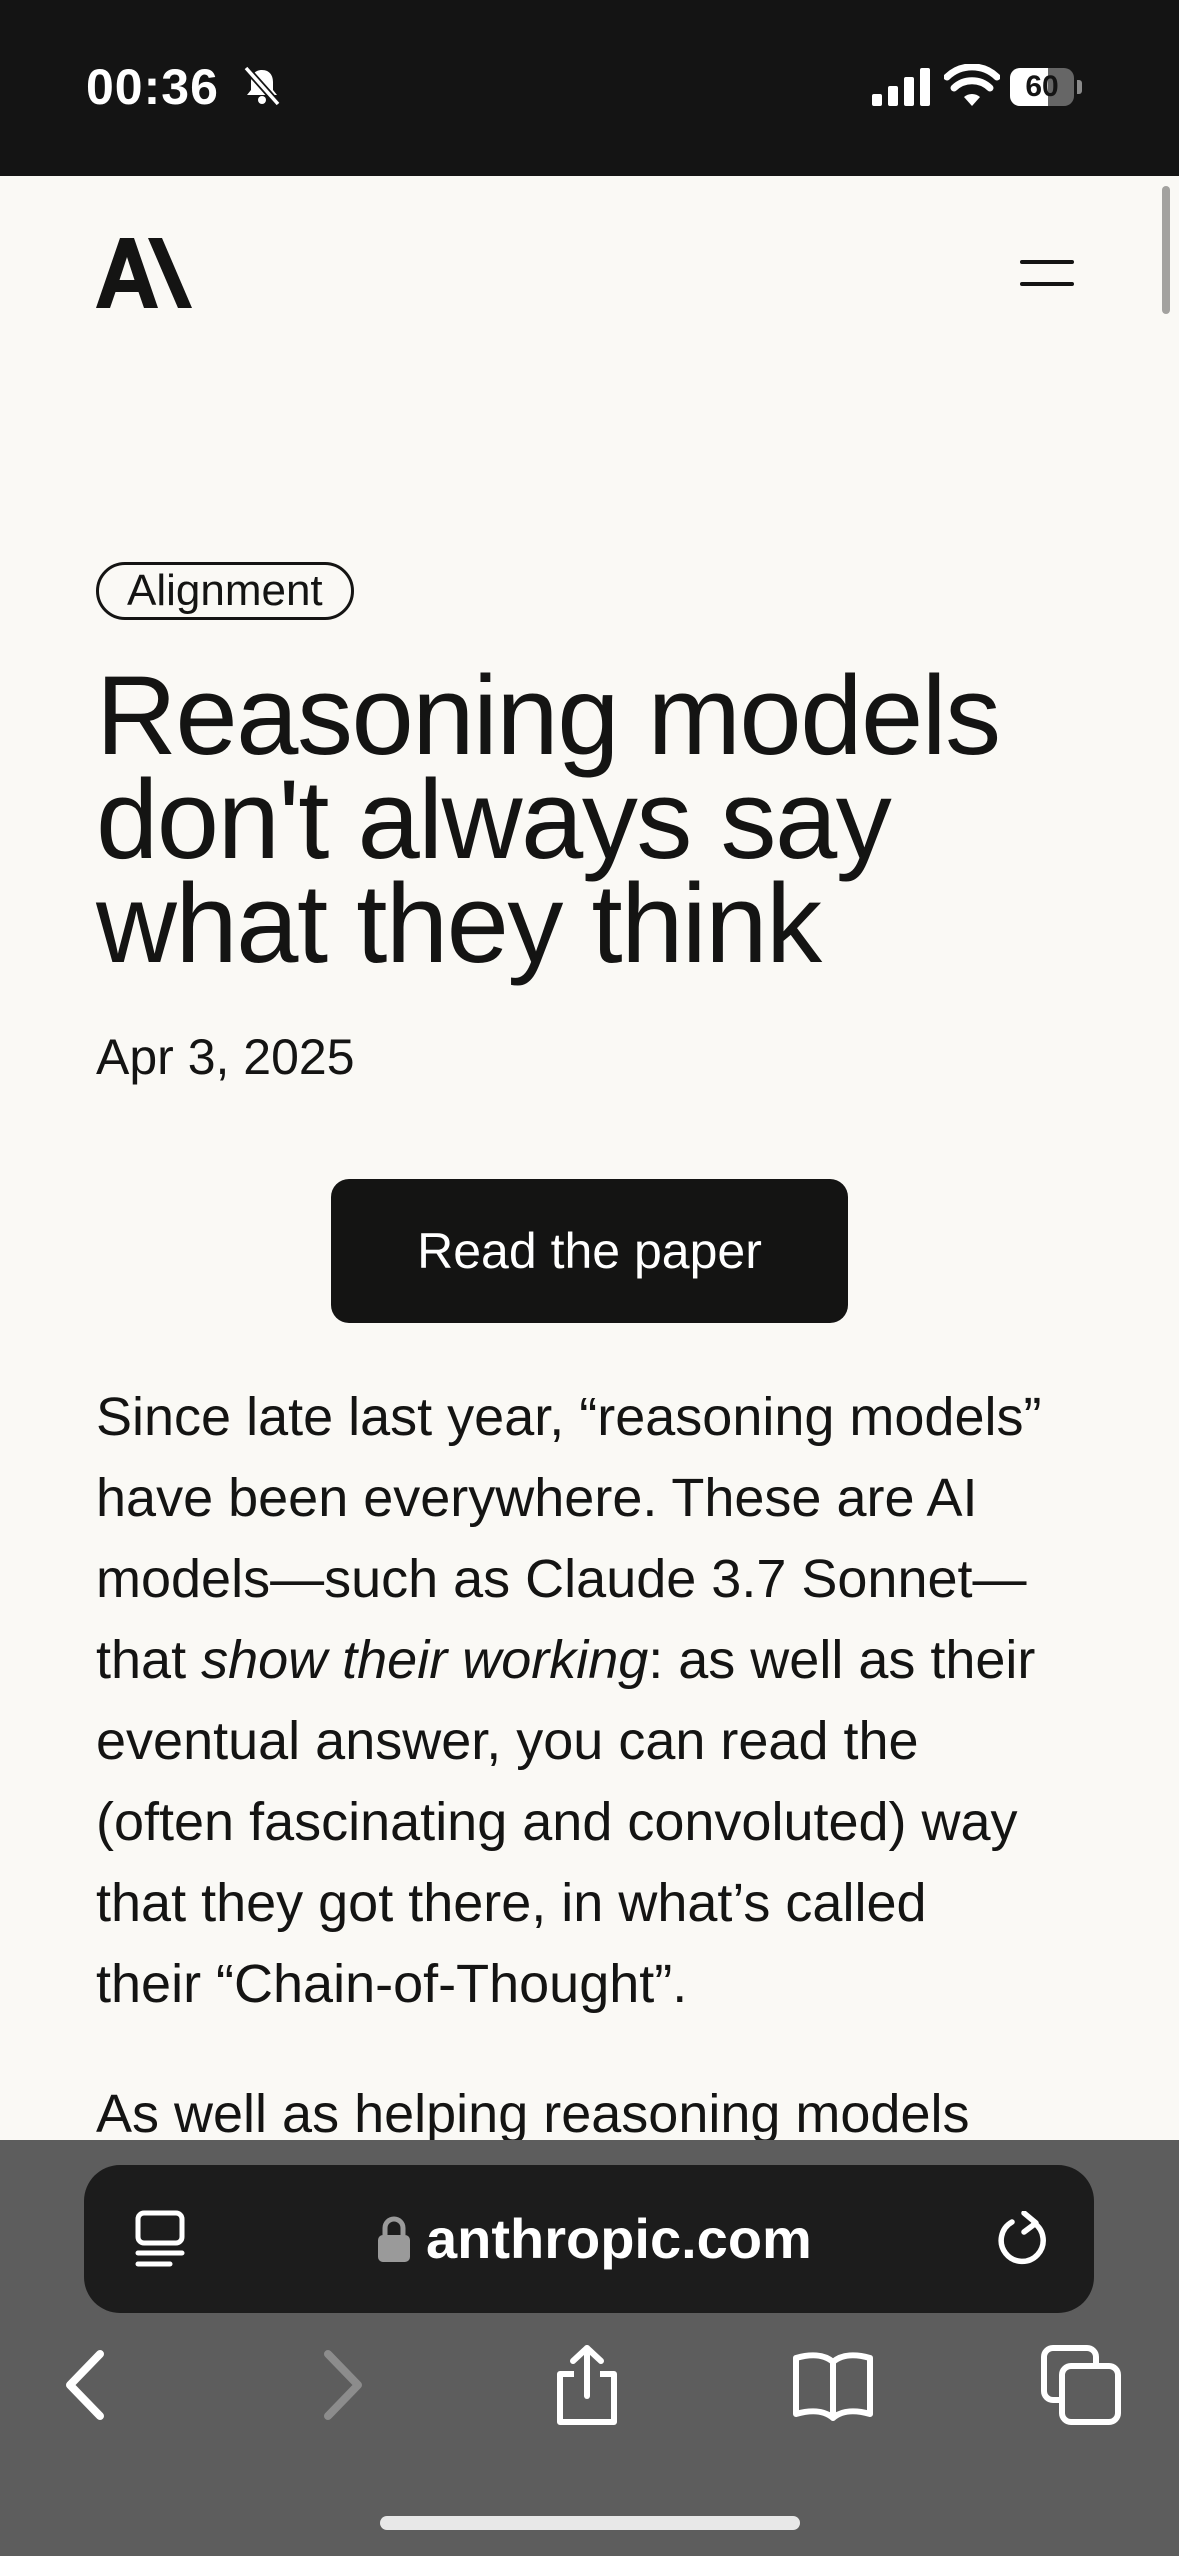  I want to click on tabs-icon, so click(1081, 2385).